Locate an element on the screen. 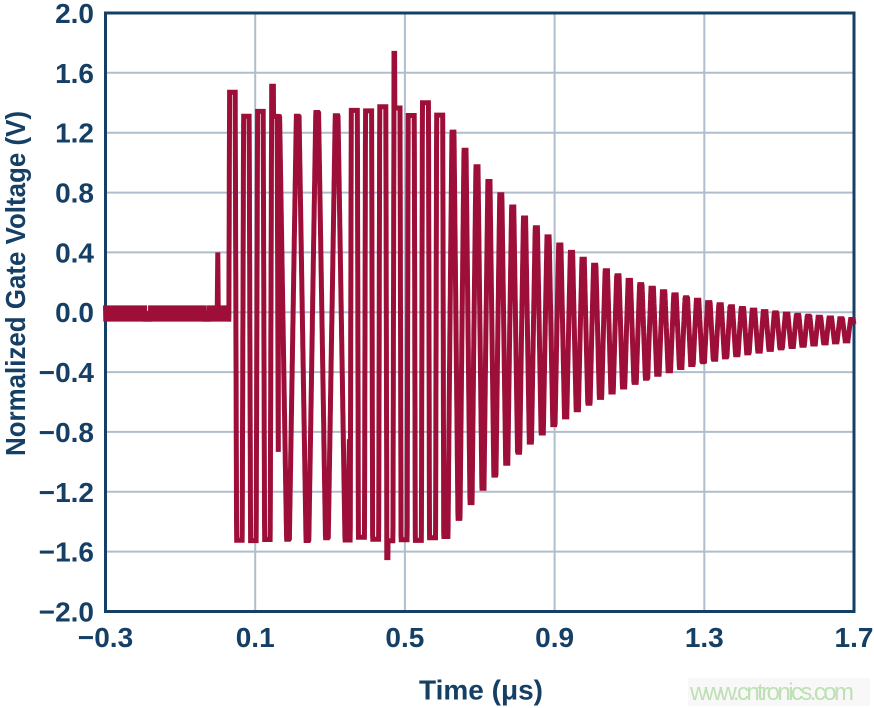 Image resolution: width=874 pixels, height=708 pixels. svg-text: www.cntronics.com is located at coordinates (771, 692).